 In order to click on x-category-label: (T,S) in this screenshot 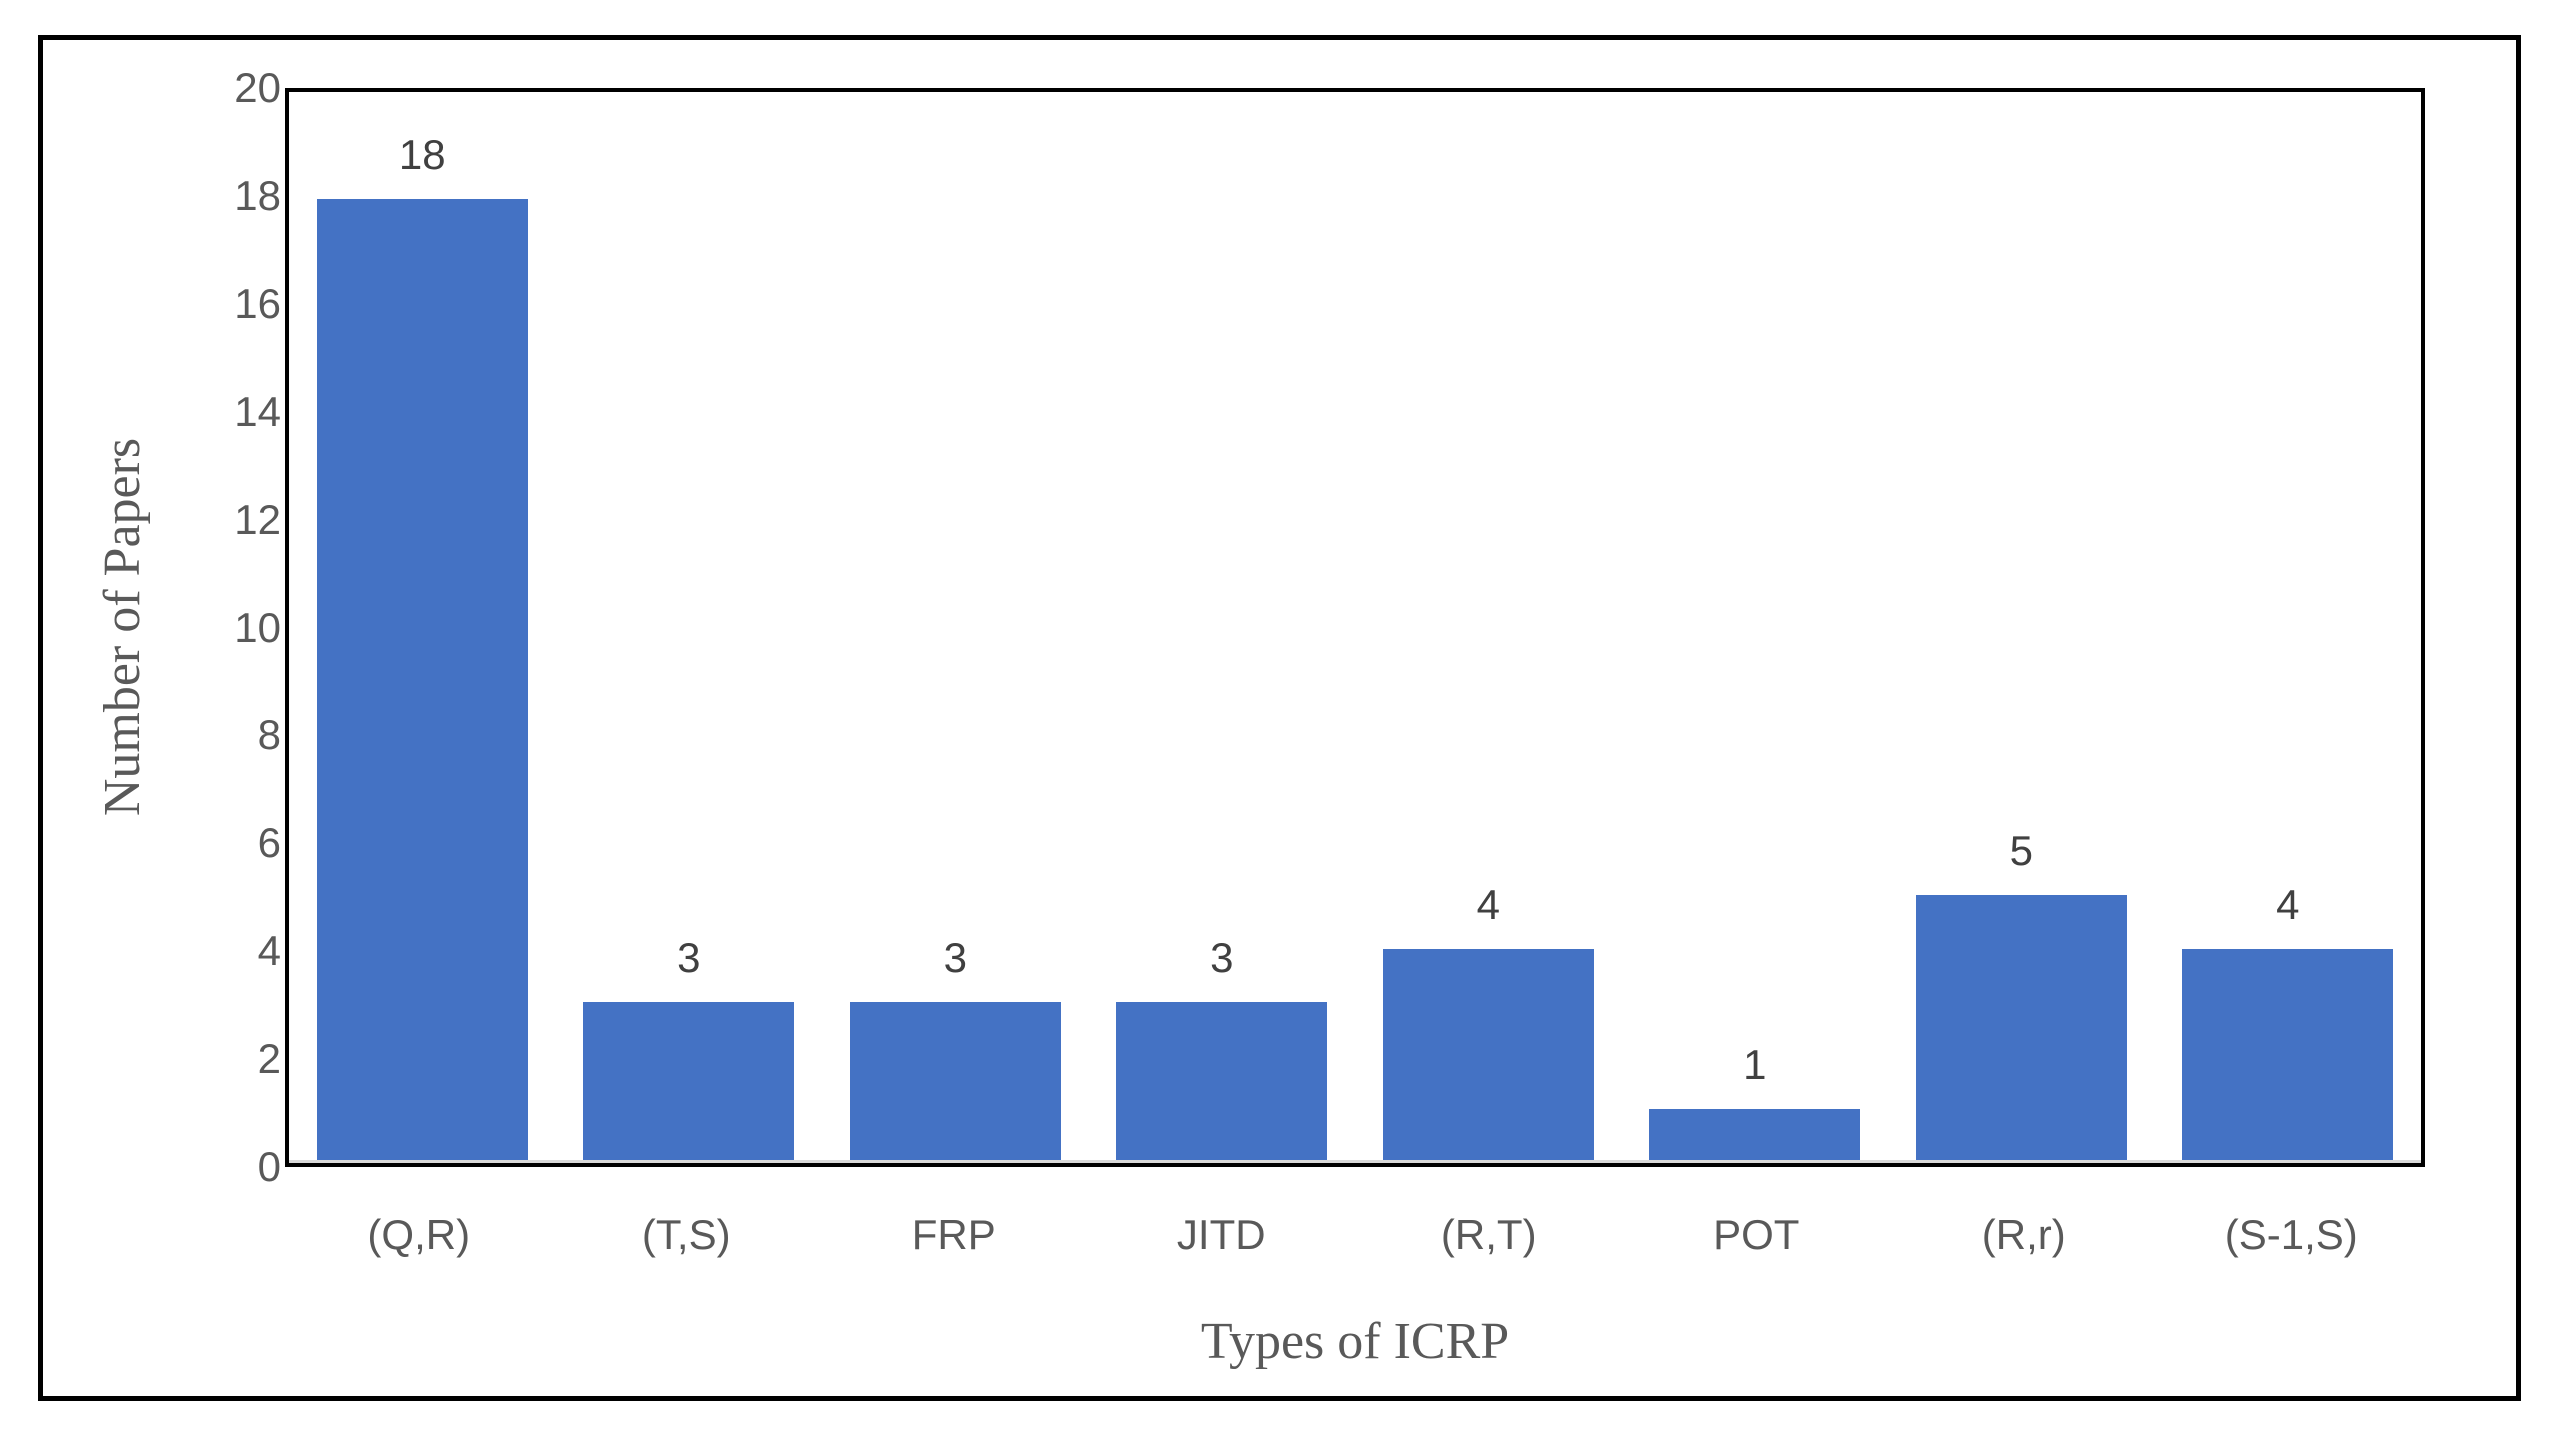, I will do `click(686, 1234)`.